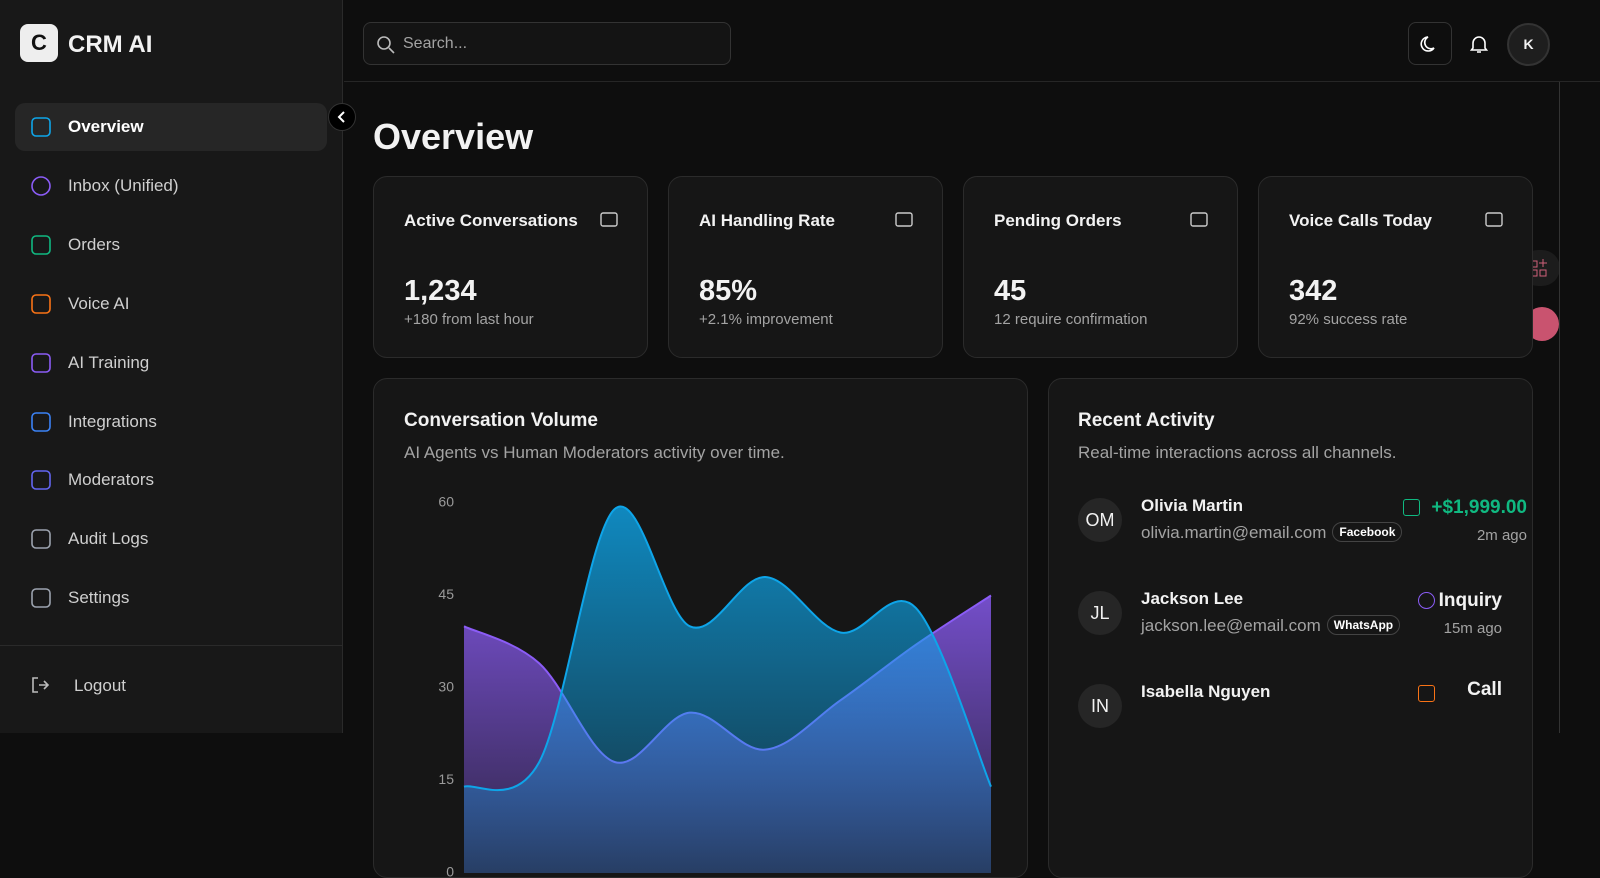  What do you see at coordinates (1100, 520) in the screenshot?
I see `activity-avatar: OM` at bounding box center [1100, 520].